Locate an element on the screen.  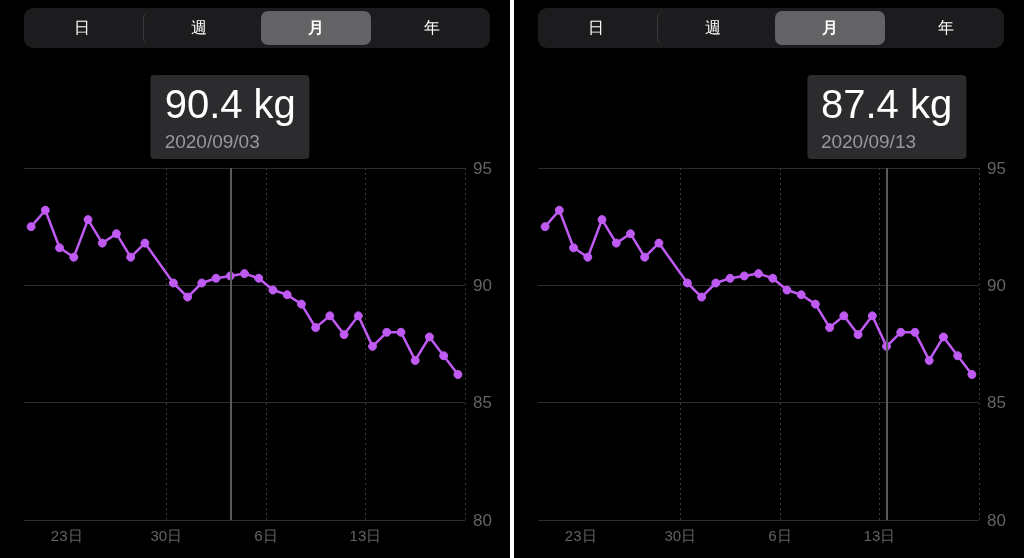
text: 2020/09/13 is located at coordinates (868, 142).